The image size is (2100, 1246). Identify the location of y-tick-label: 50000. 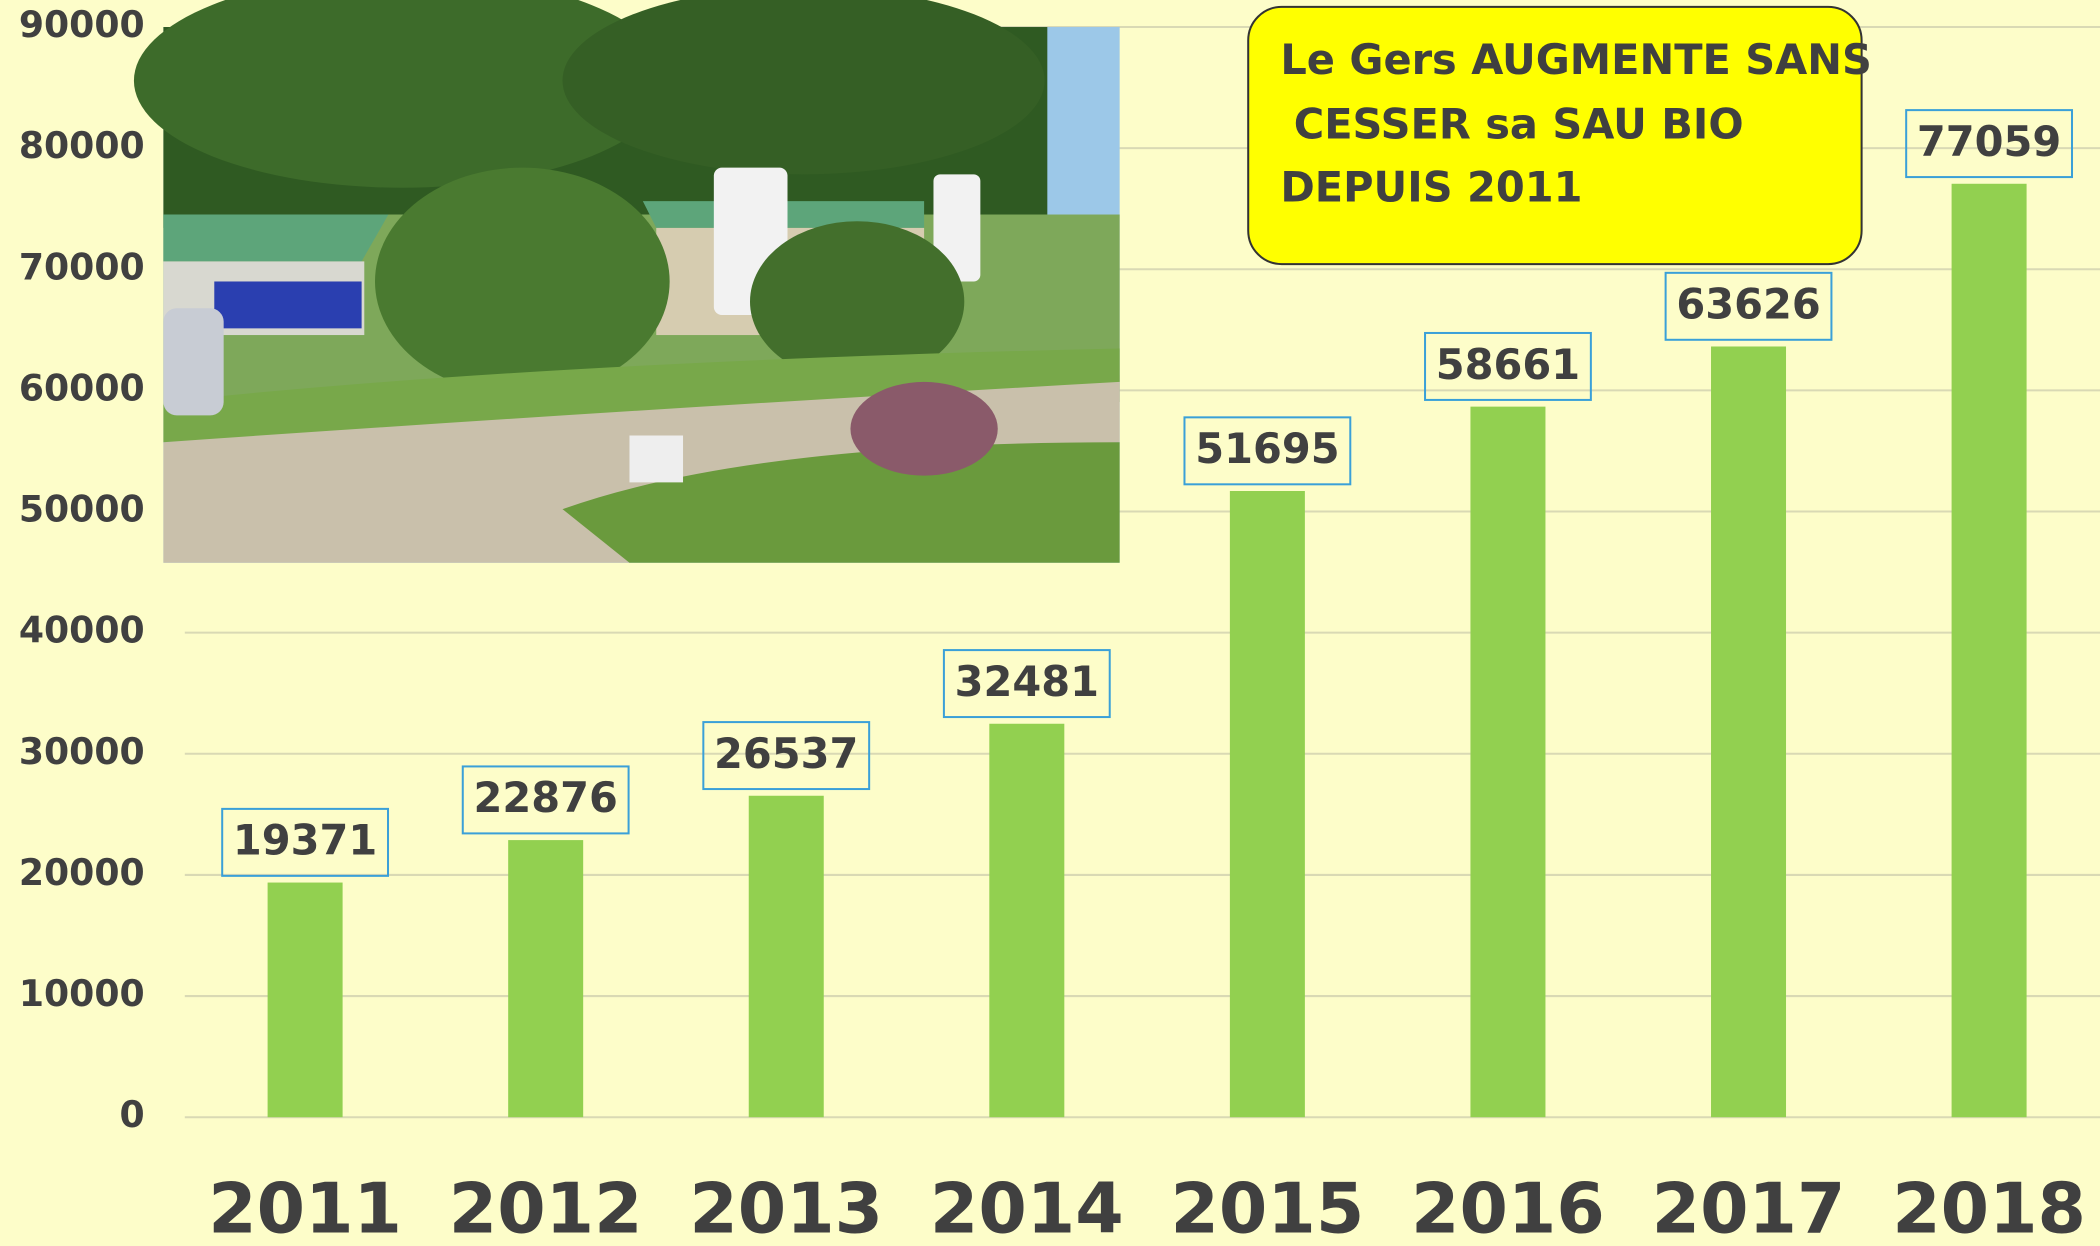
(82, 509).